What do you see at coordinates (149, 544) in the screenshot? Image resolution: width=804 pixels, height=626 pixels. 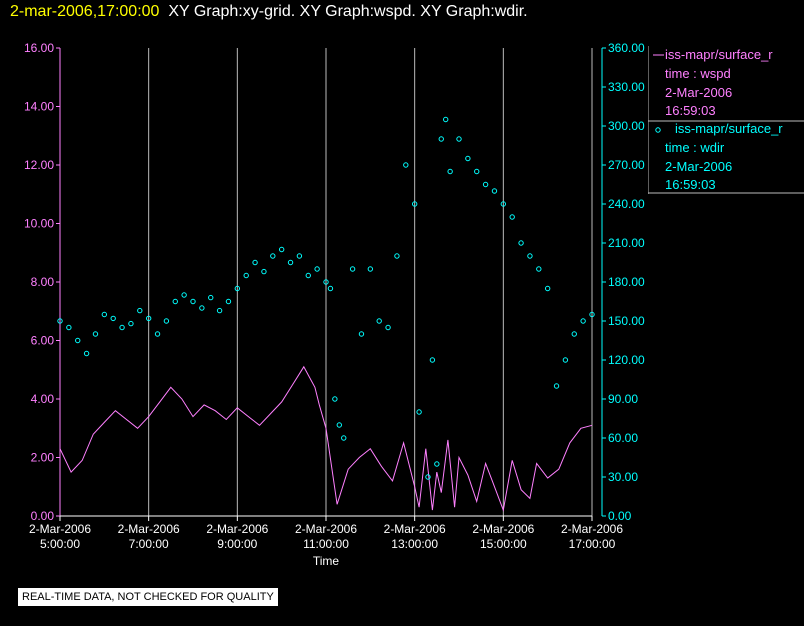 I see `x-tick-label: 7:00:00` at bounding box center [149, 544].